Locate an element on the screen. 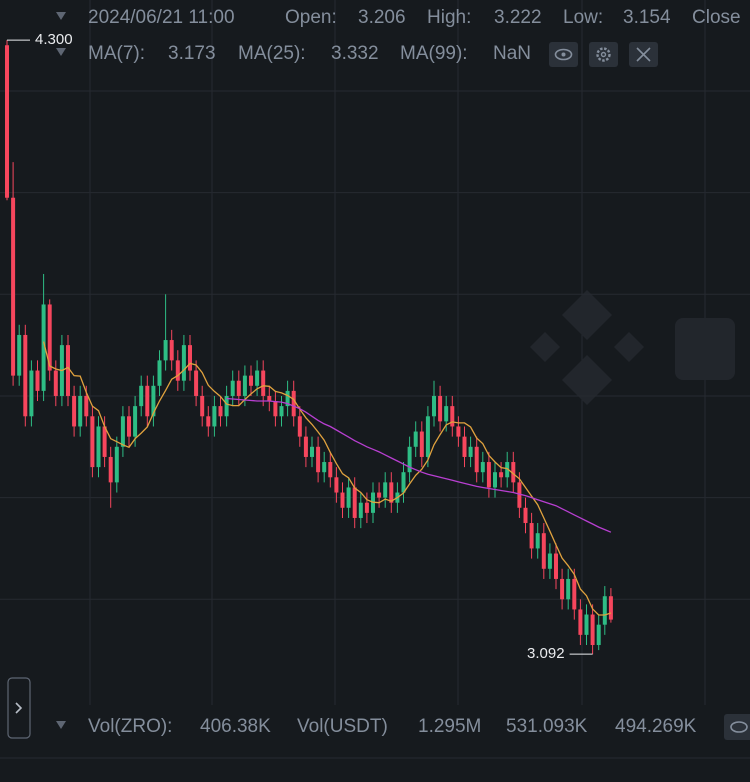  watermark-letter is located at coordinates (705, 349).